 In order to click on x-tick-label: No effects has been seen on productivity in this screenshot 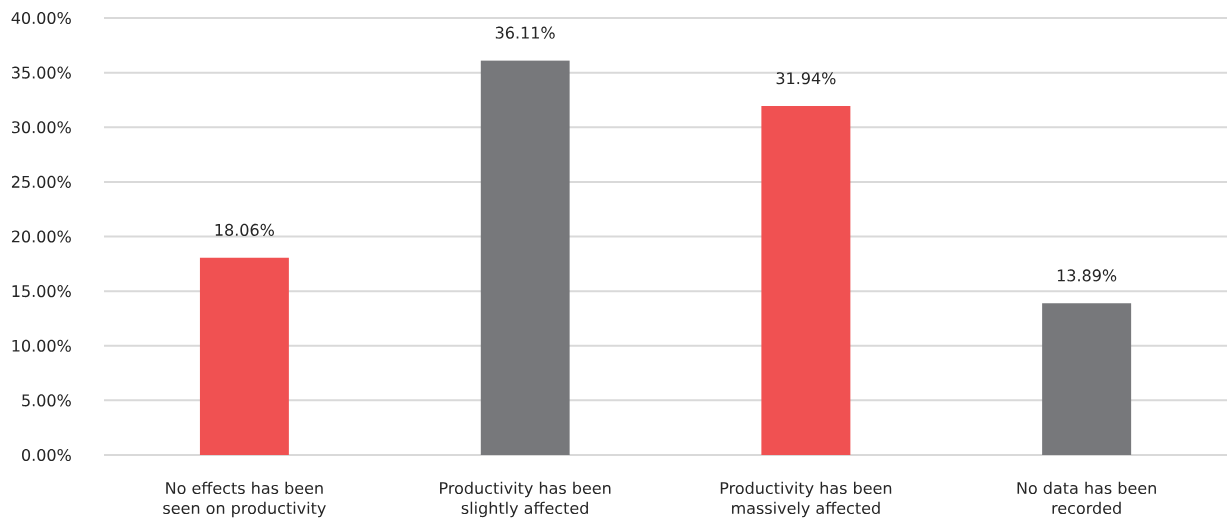, I will do `click(244, 499)`.